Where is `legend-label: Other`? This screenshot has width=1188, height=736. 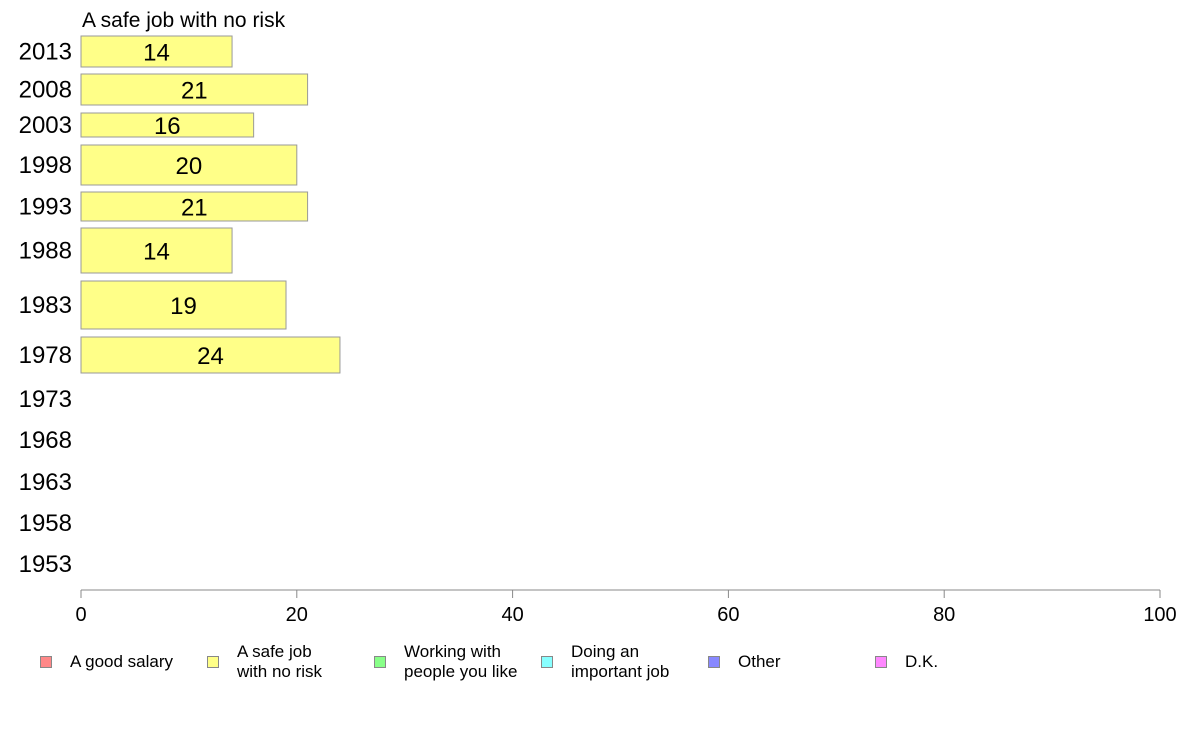
legend-label: Other is located at coordinates (759, 661).